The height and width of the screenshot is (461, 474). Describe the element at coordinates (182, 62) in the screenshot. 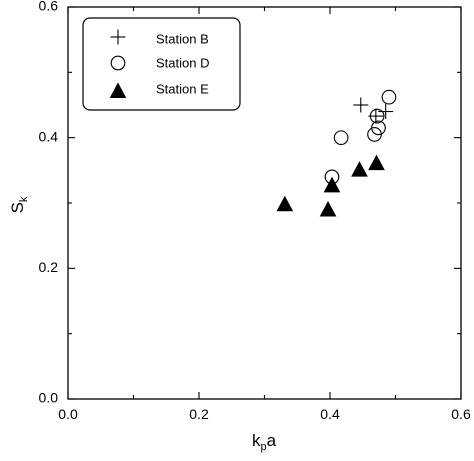

I see `legend-label-station-d: Station D` at that location.